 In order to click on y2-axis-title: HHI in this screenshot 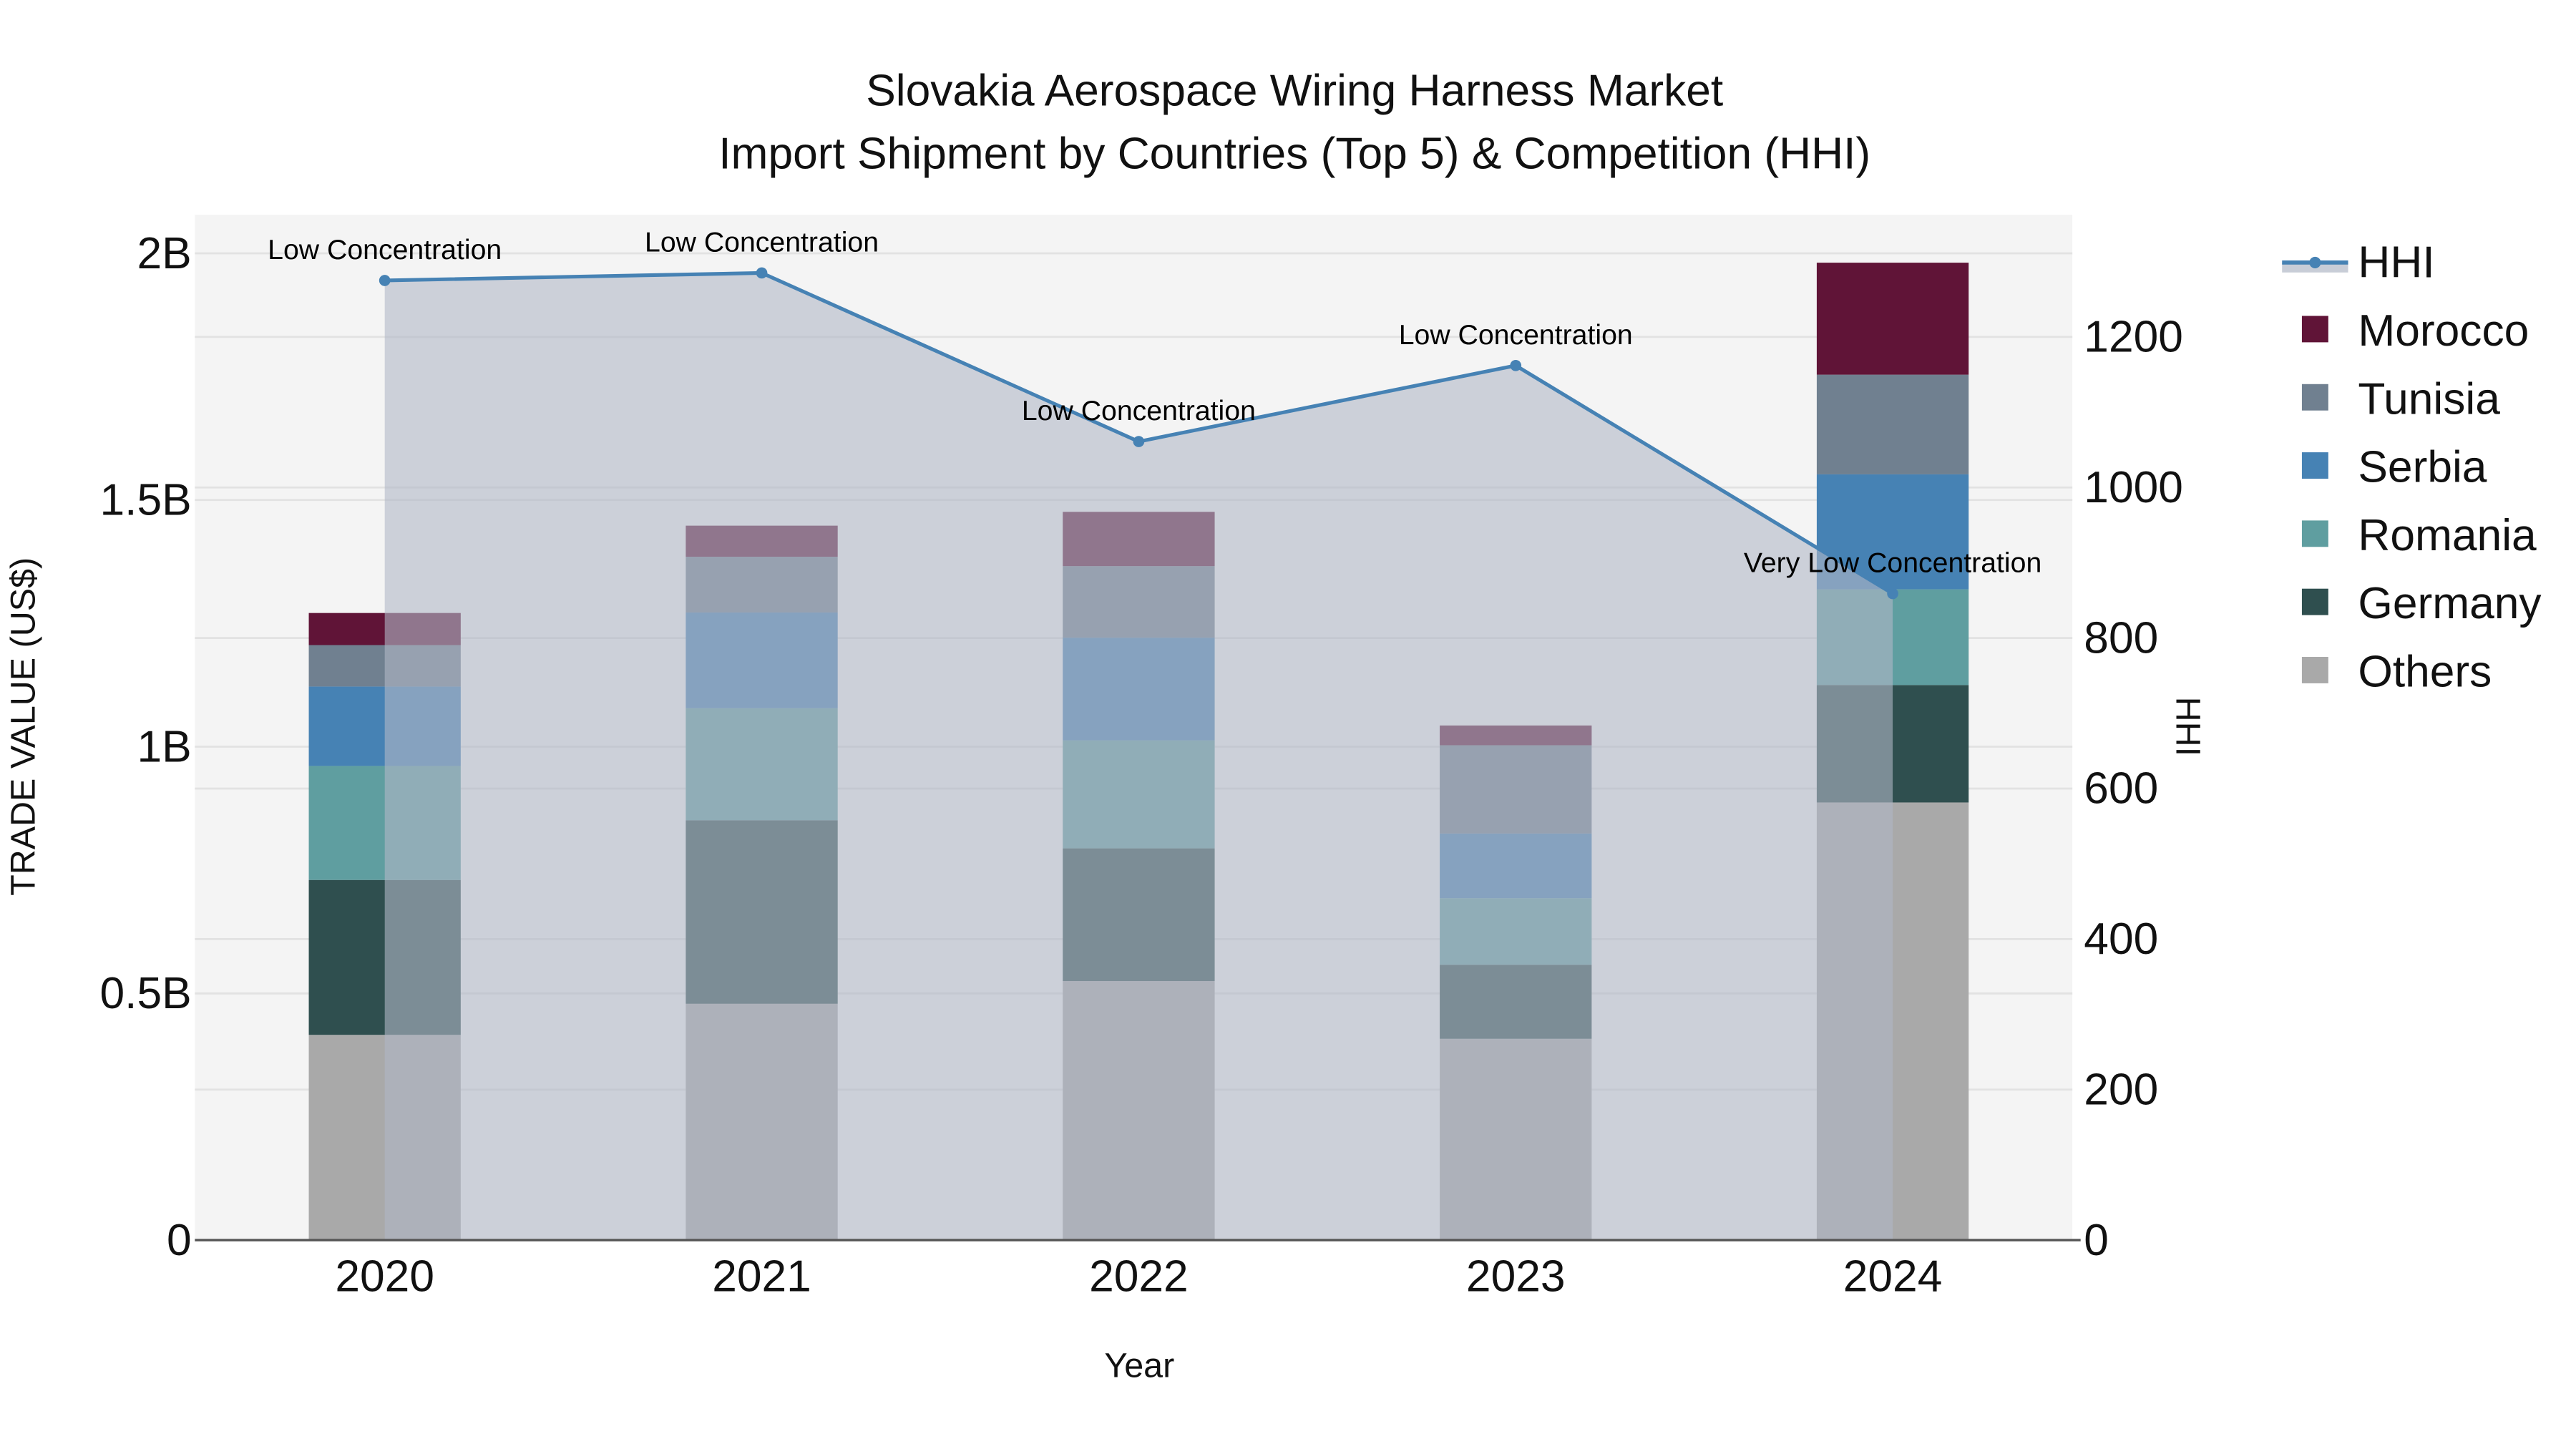, I will do `click(2188, 726)`.